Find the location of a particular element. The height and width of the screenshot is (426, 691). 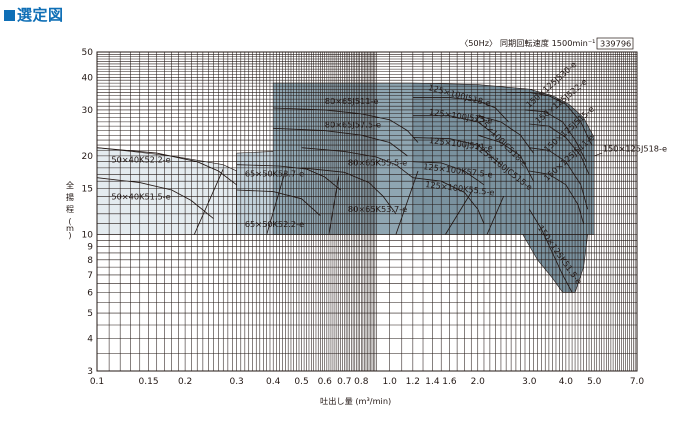

model-label-80×65J57.5-e: 80×65J57.5-e is located at coordinates (353, 124).